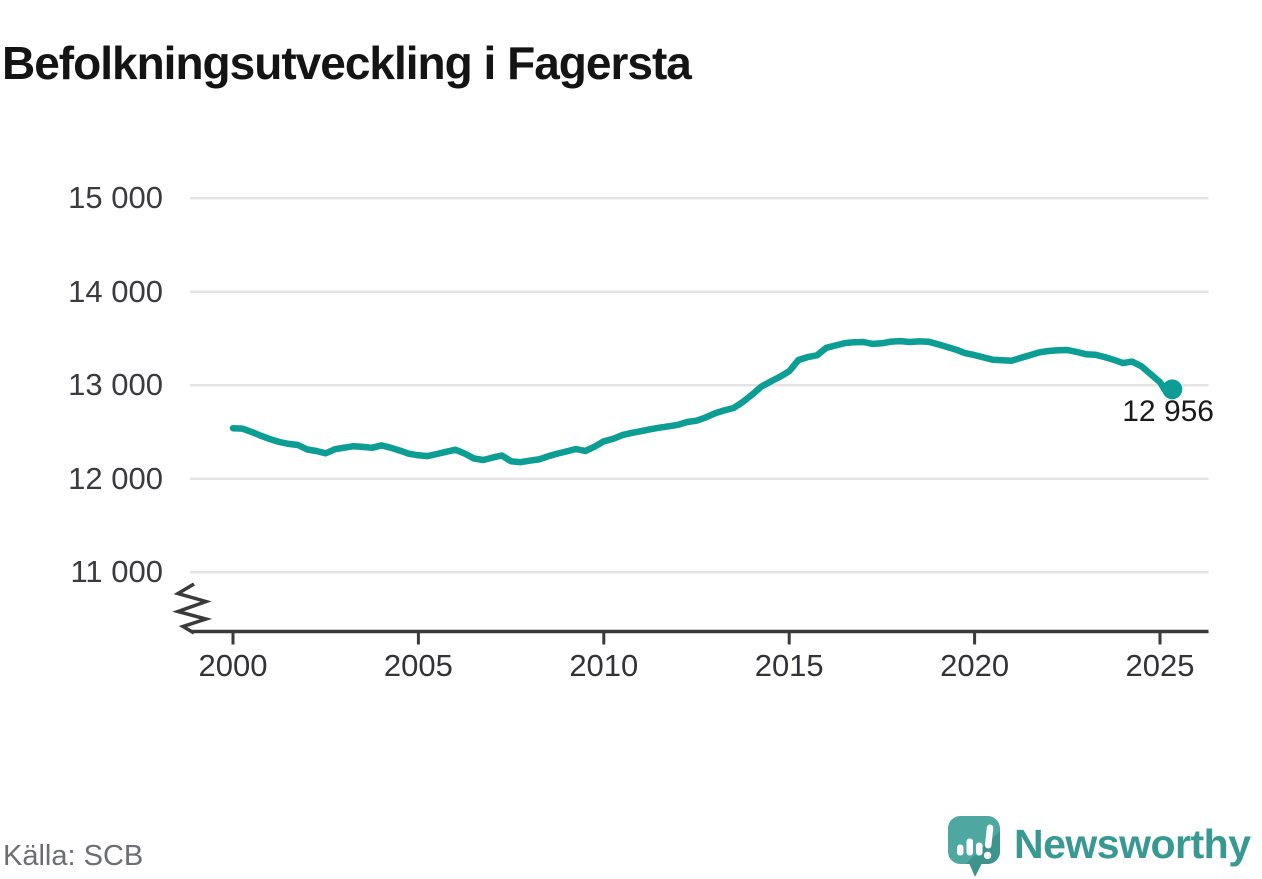  What do you see at coordinates (73, 856) in the screenshot?
I see `source-note: Källa: SCB` at bounding box center [73, 856].